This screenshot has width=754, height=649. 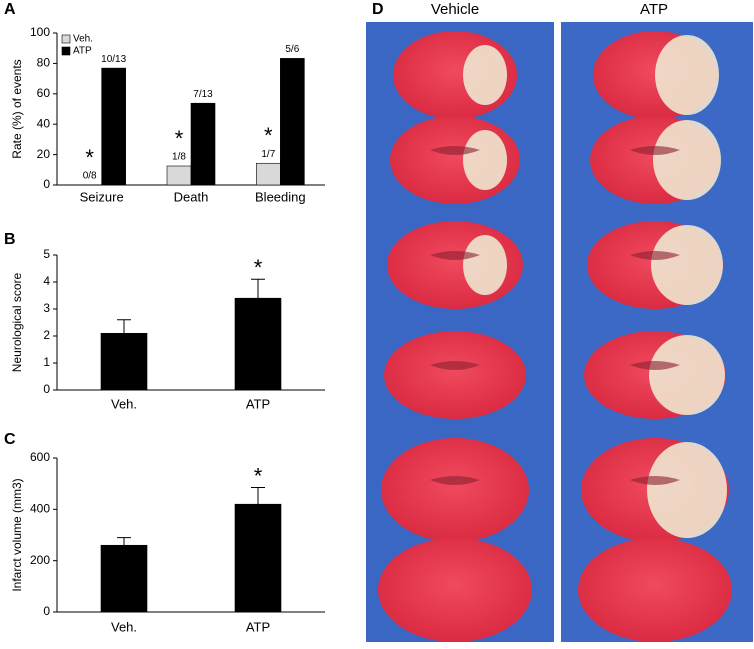 What do you see at coordinates (203, 94) in the screenshot?
I see `value-label: 7/13` at bounding box center [203, 94].